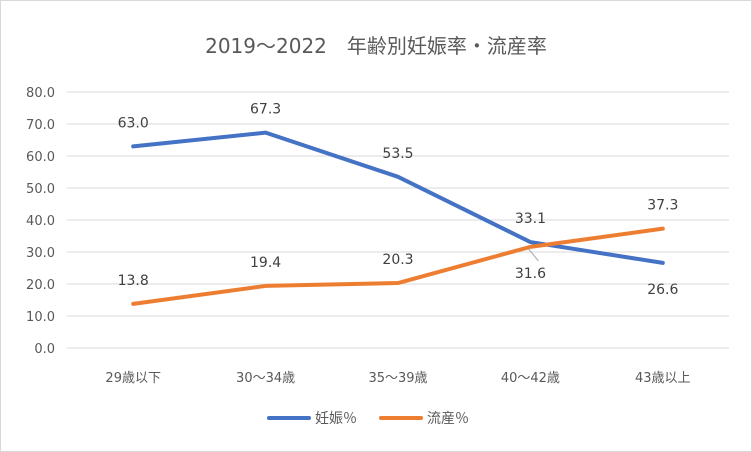  What do you see at coordinates (40, 253) in the screenshot?
I see `y-tick-label: 30.0` at bounding box center [40, 253].